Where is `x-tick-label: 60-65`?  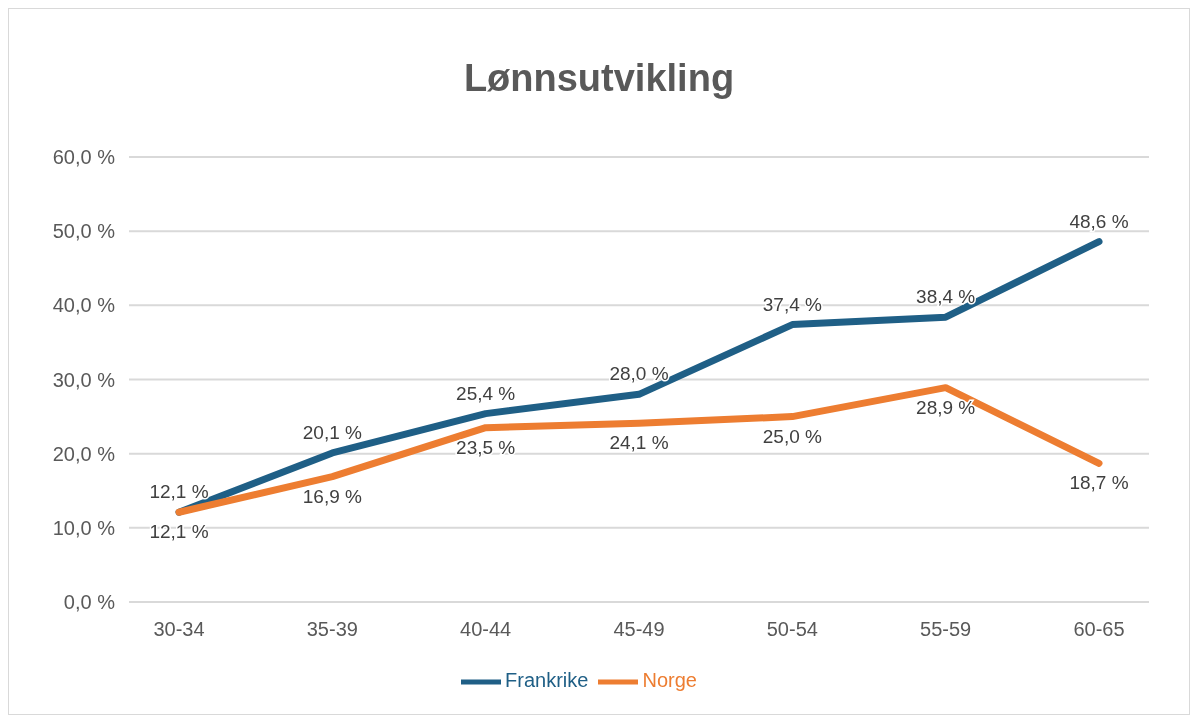 x-tick-label: 60-65 is located at coordinates (1099, 629).